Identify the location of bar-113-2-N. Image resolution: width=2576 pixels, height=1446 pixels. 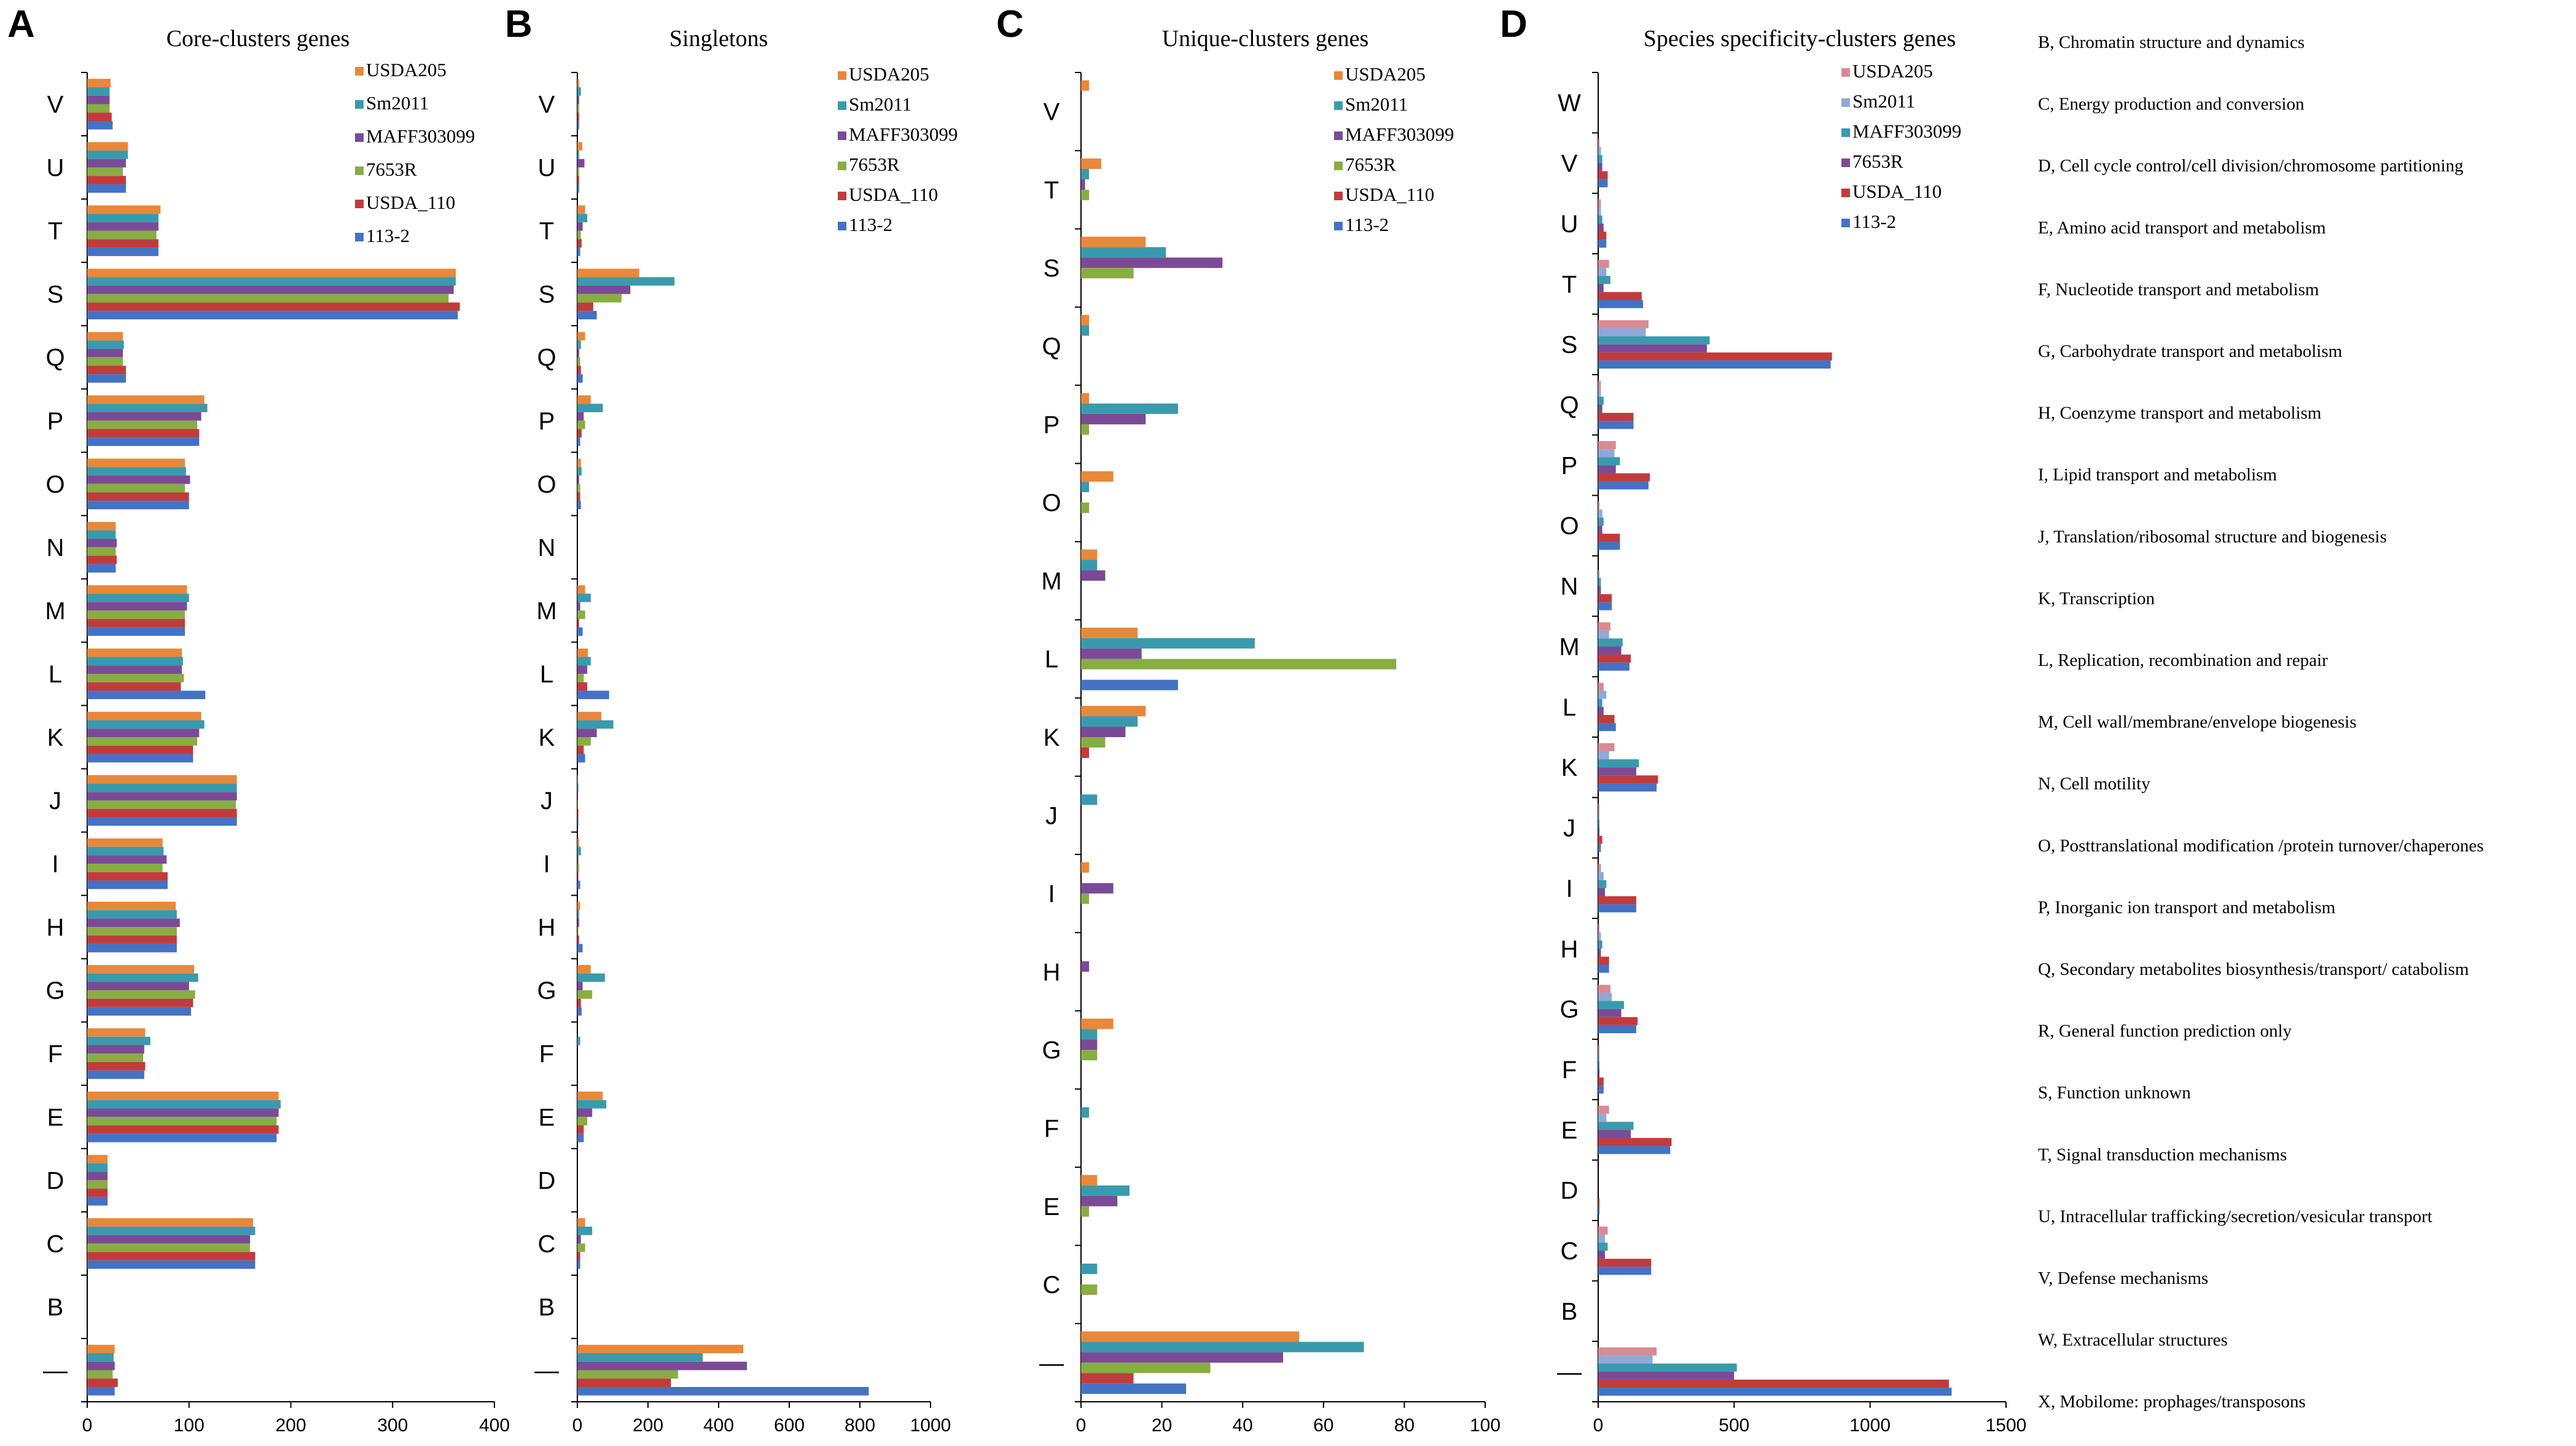
(1605, 606).